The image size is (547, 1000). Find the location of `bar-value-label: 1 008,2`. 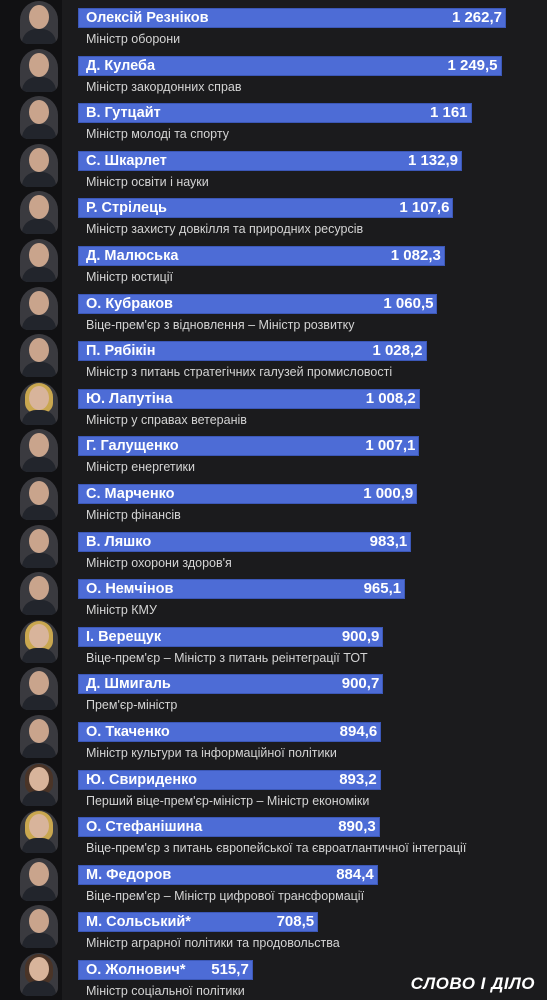

bar-value-label: 1 008,2 is located at coordinates (390, 398).